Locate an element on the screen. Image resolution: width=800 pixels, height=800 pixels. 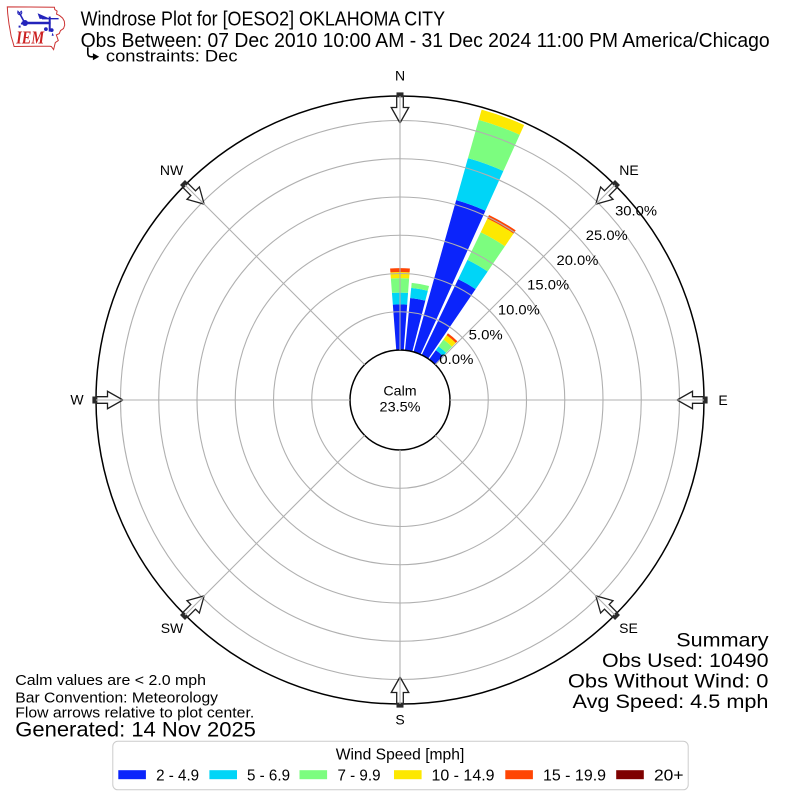
svg-text: 5 - 6.9 is located at coordinates (268, 775).